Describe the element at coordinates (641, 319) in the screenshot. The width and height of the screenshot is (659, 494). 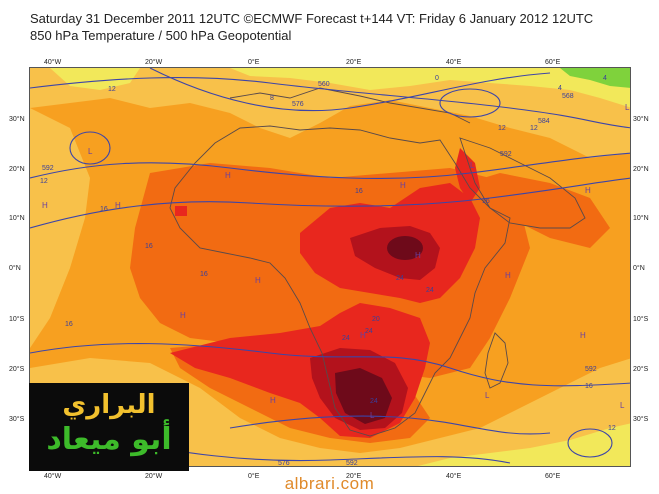
I see `lat-tick-right: 10°S` at that location.